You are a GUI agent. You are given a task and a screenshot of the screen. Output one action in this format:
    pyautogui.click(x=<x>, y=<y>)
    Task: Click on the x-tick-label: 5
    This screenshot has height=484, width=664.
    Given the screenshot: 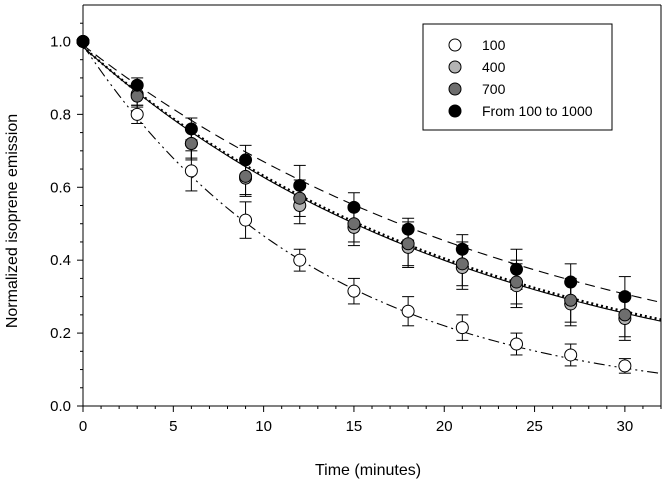 What is the action you would take?
    pyautogui.click(x=173, y=426)
    